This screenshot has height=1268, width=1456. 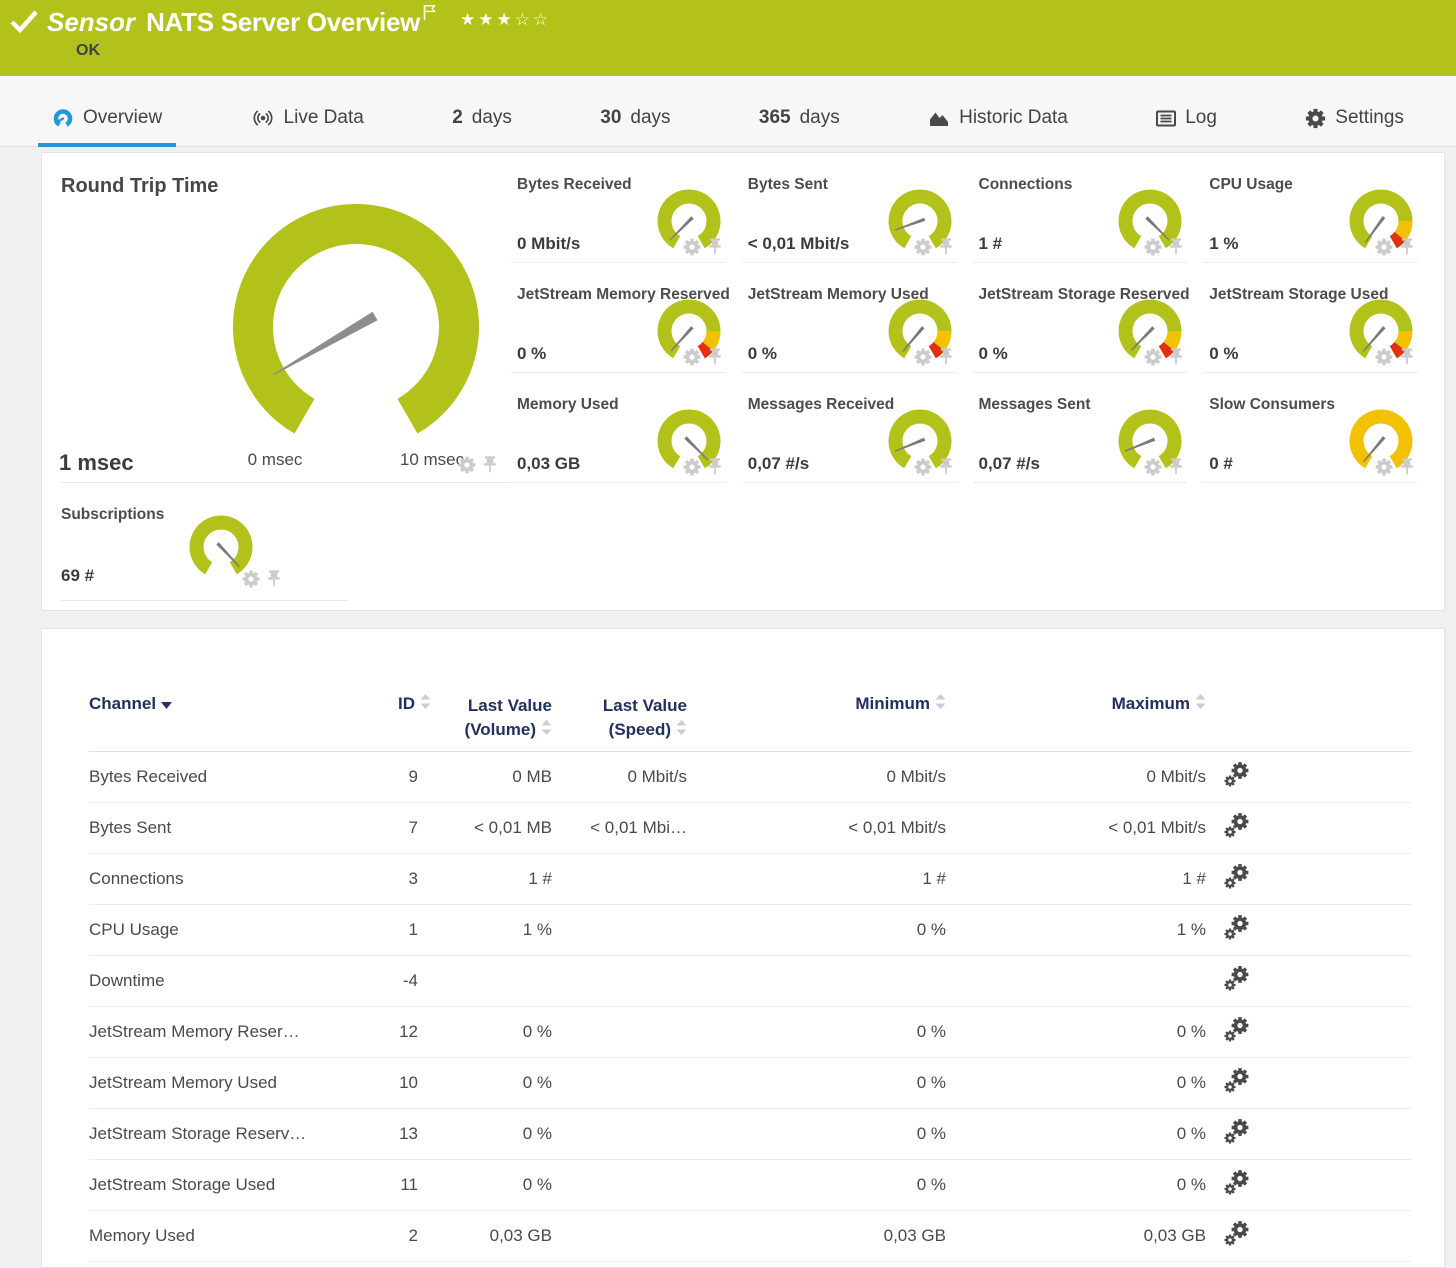 What do you see at coordinates (405, 720) in the screenshot?
I see `column-header-id: ID` at bounding box center [405, 720].